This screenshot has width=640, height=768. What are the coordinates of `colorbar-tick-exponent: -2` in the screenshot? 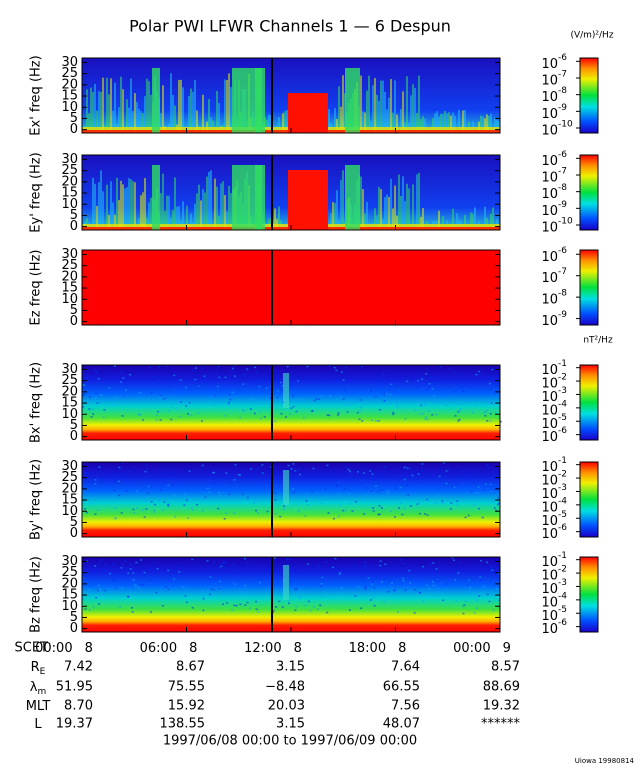 It's located at (562, 570).